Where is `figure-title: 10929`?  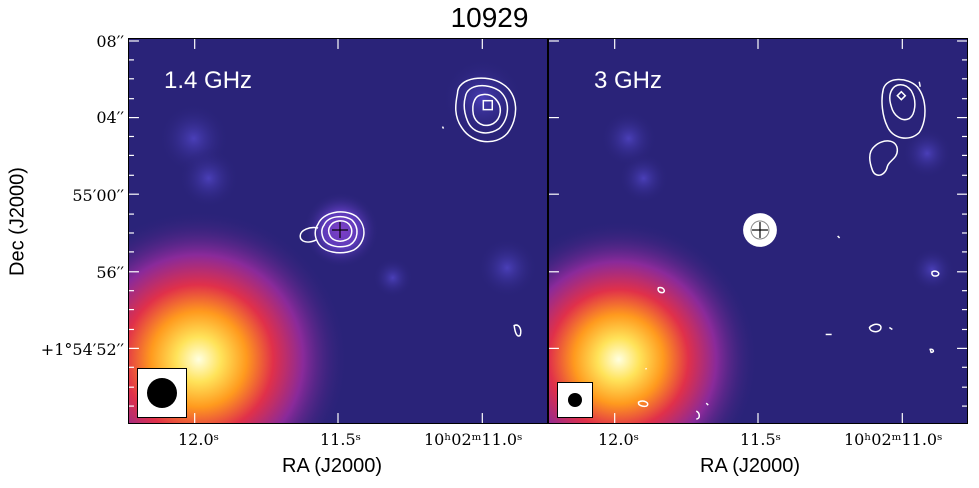 figure-title: 10929 is located at coordinates (489, 17).